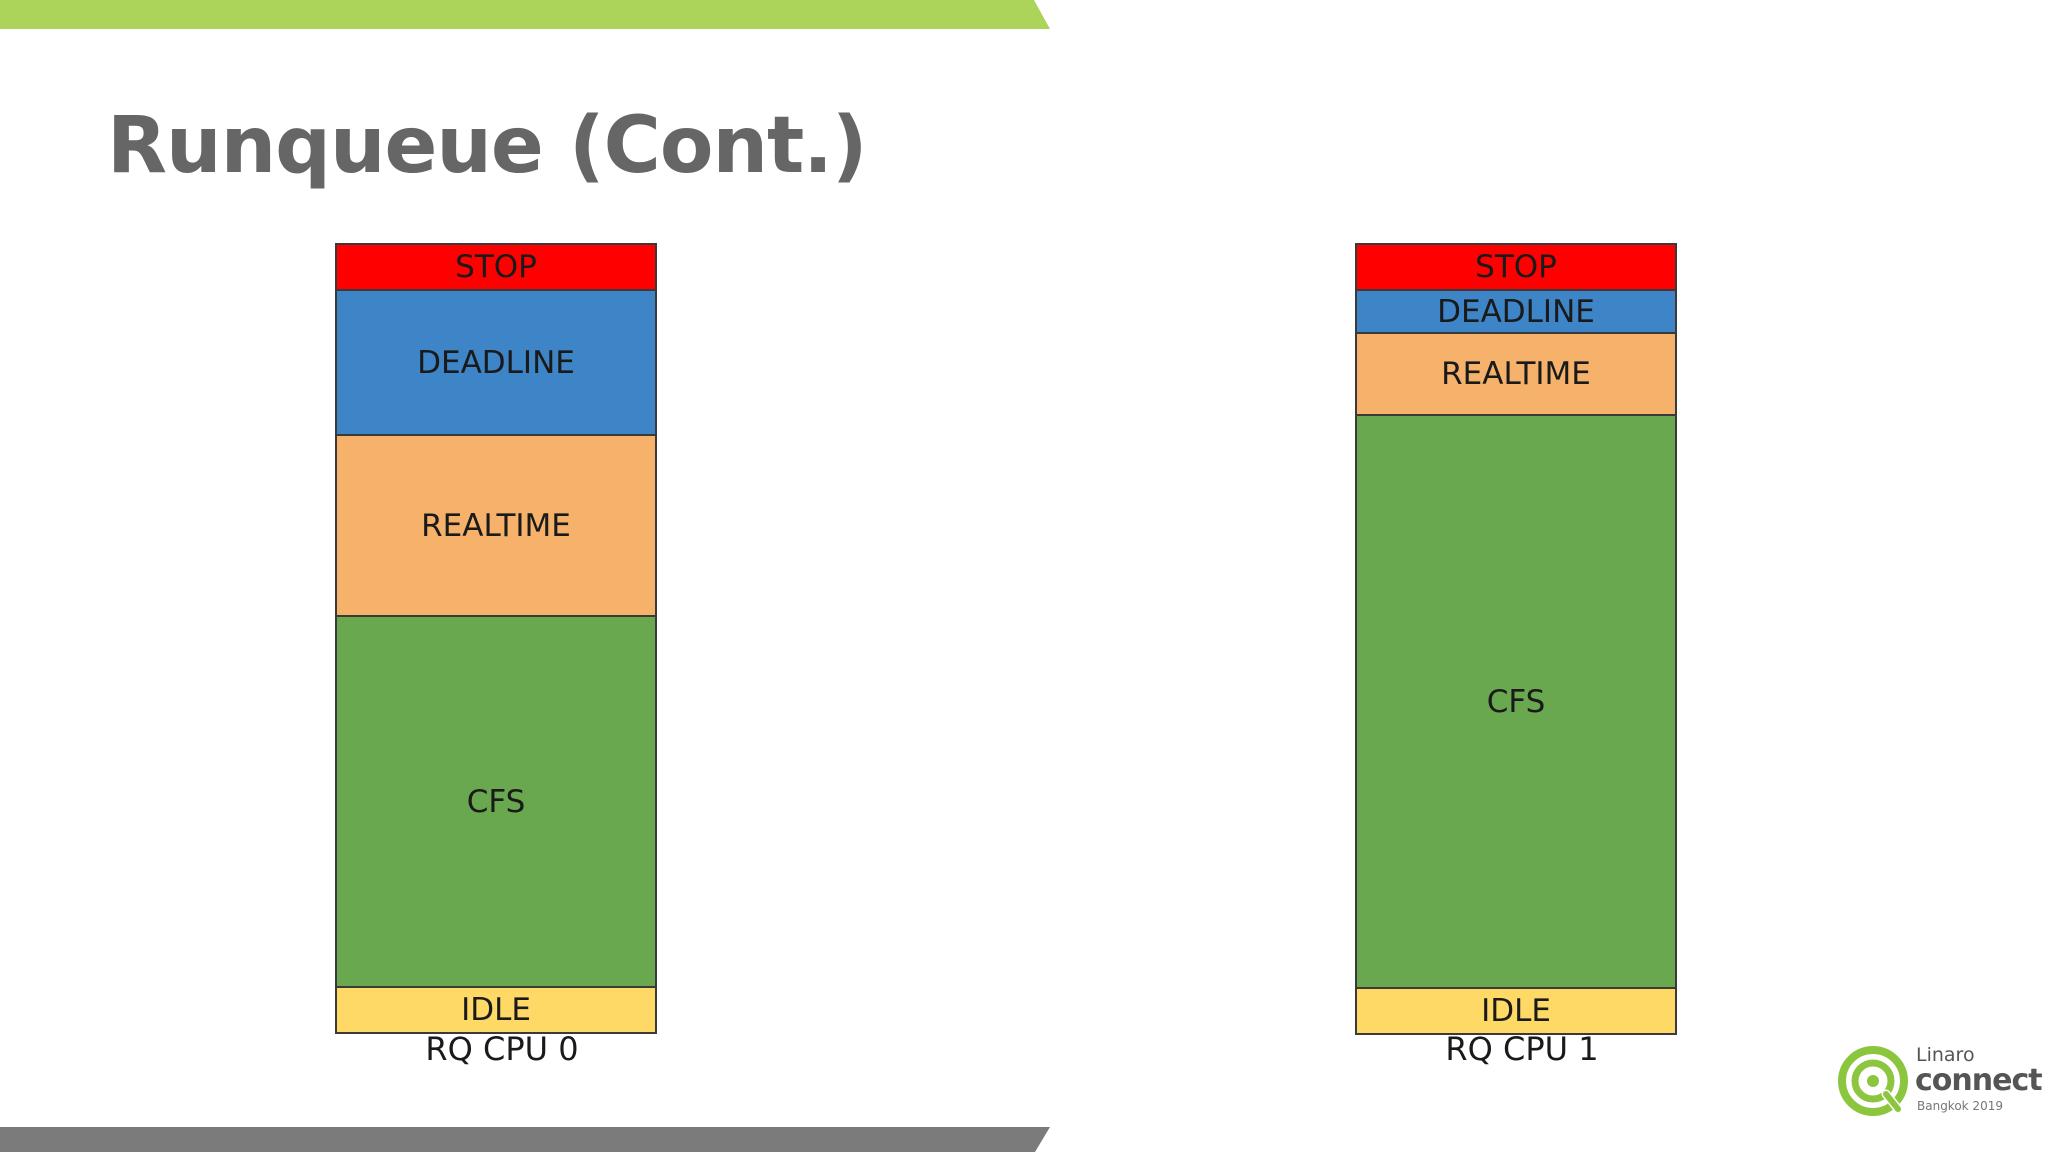 This screenshot has width=2048, height=1152. What do you see at coordinates (1960, 1106) in the screenshot?
I see `logo-event-text: Bangkok 2019` at bounding box center [1960, 1106].